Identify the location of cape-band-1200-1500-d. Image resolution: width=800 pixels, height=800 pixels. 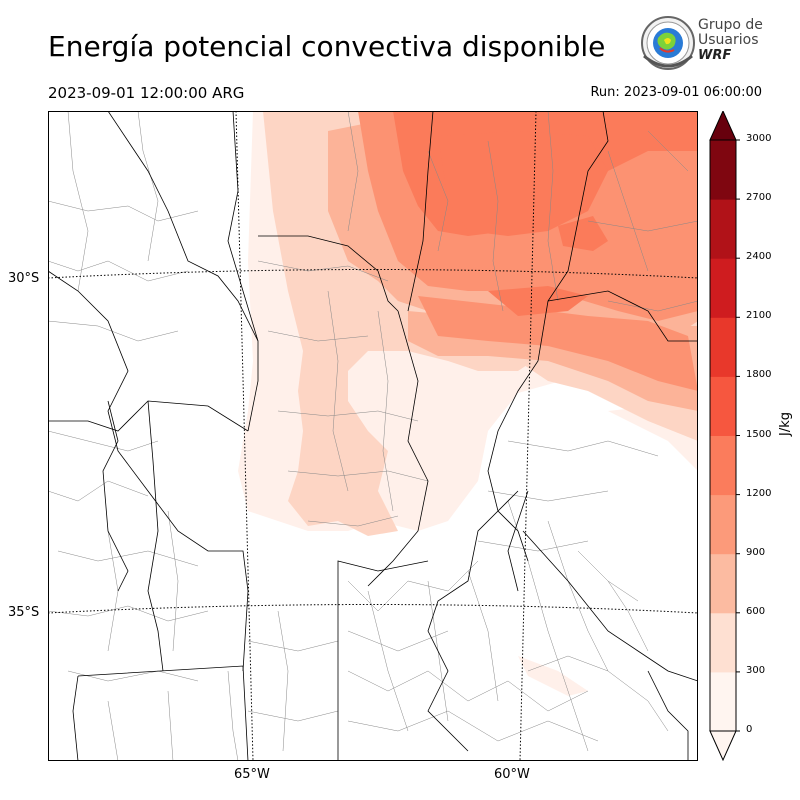
(538, 301).